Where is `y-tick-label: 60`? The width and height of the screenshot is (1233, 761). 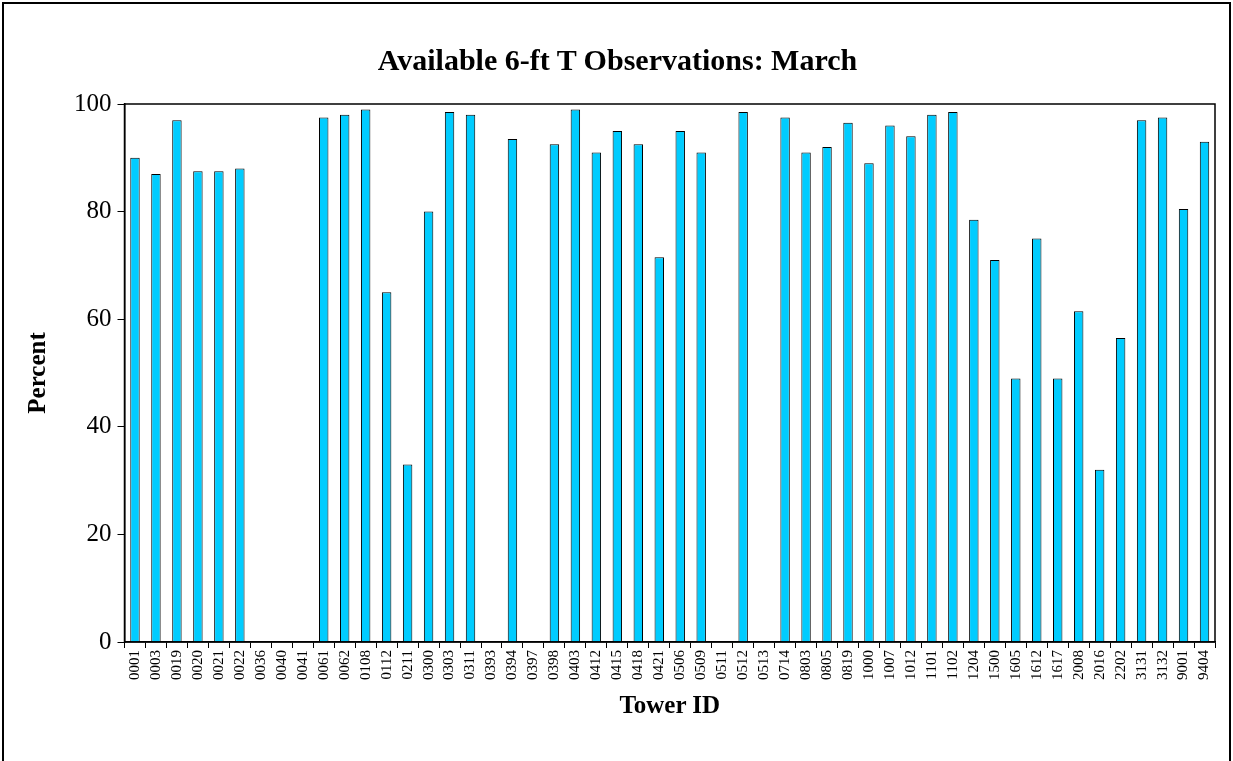
y-tick-label: 60 is located at coordinates (99, 317).